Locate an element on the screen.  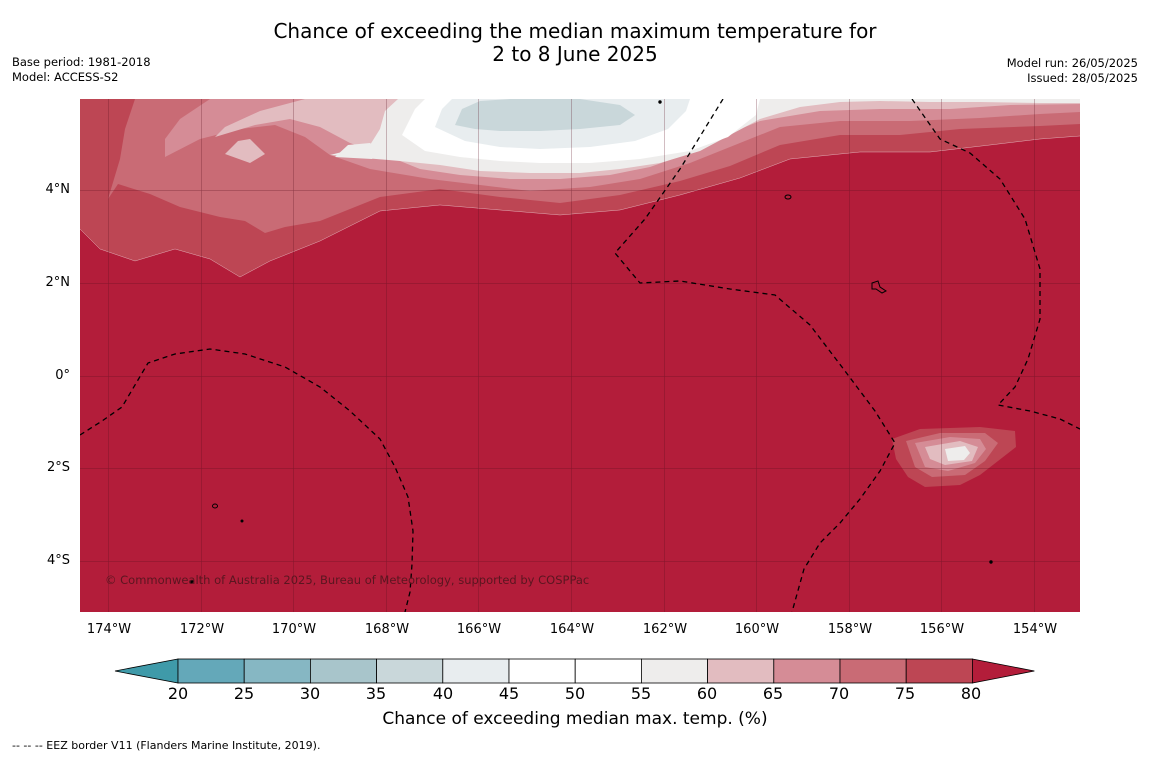
map-title-line2: 2 to 8 June 2025 is located at coordinates (575, 54).